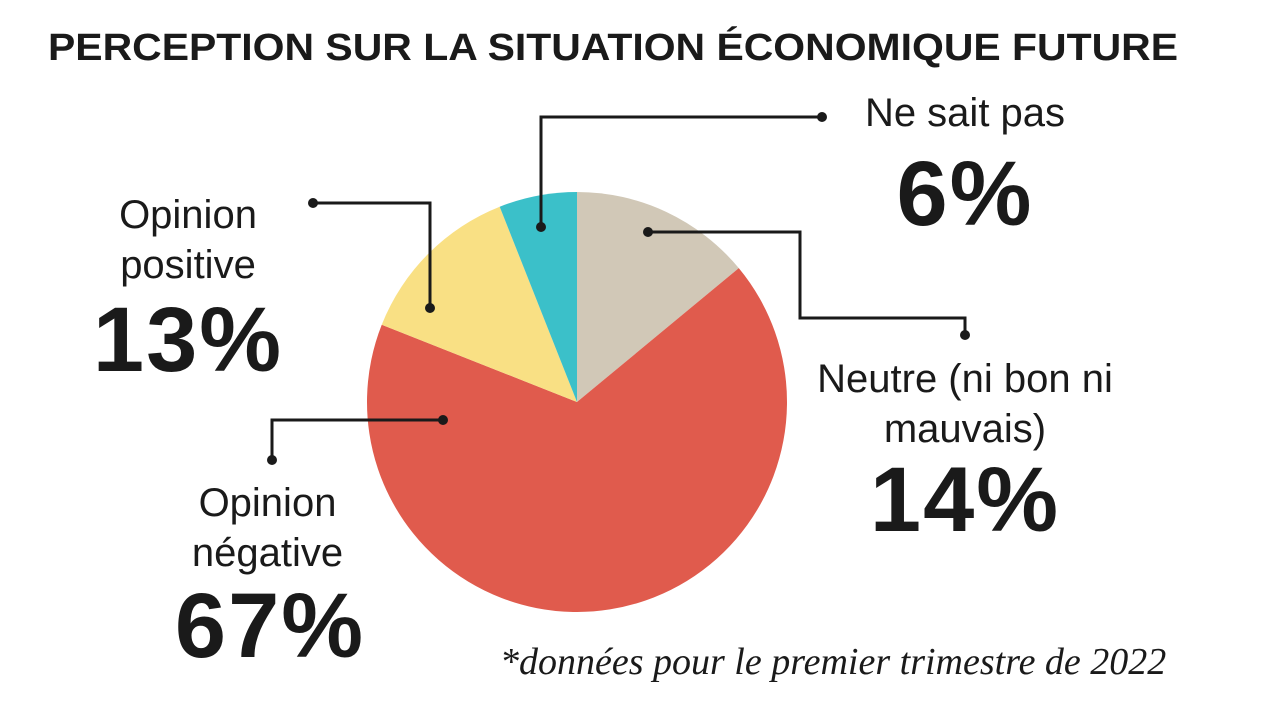 Image resolution: width=1280 pixels, height=720 pixels. Describe the element at coordinates (188, 240) in the screenshot. I see `slice-label: Opinion positive` at that location.